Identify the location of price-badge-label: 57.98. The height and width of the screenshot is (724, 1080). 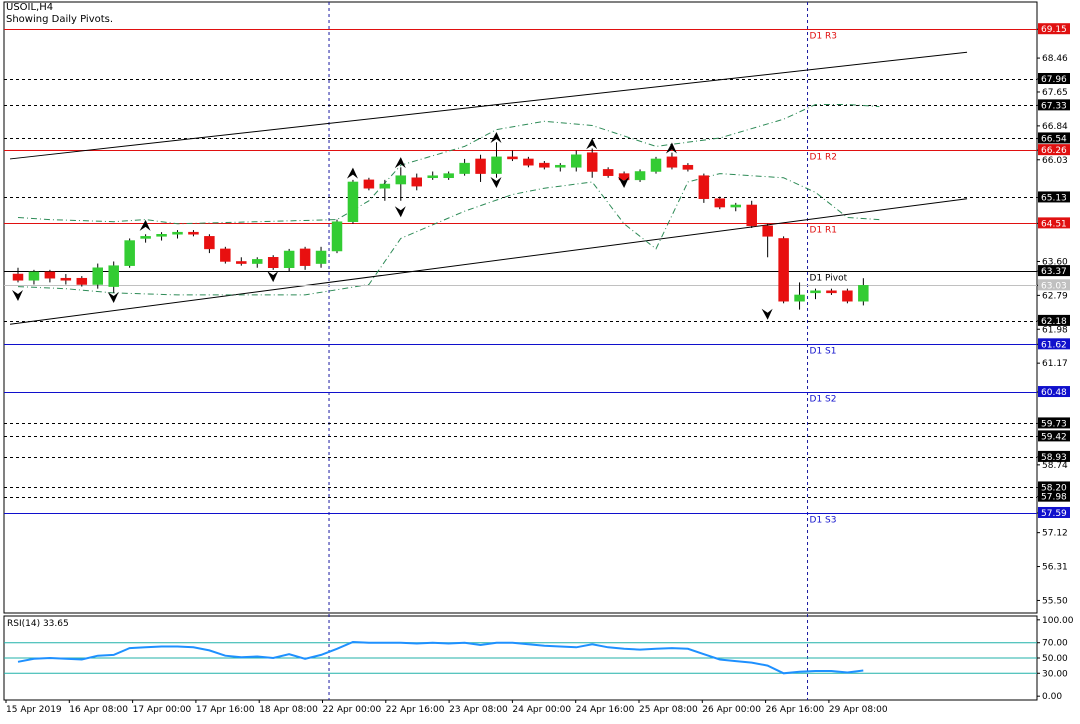
(1054, 498).